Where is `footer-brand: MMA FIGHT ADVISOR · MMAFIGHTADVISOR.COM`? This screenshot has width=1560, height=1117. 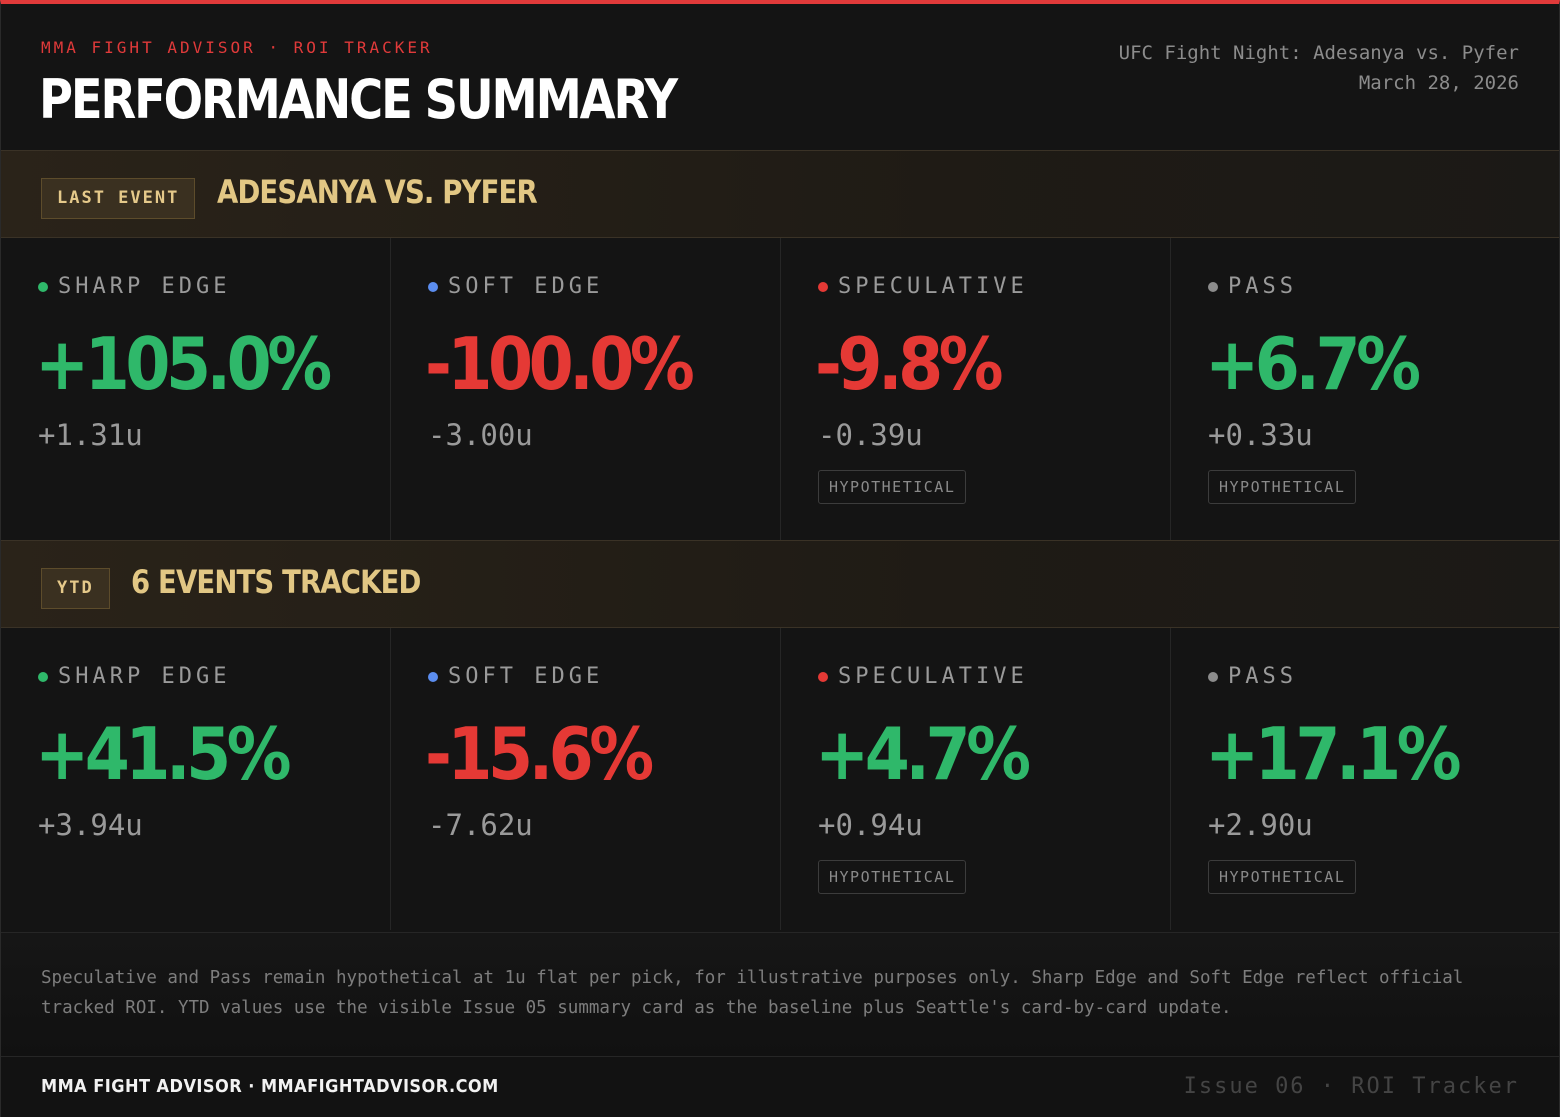
footer-brand: MMA FIGHT ADVISOR · MMAFIGHTADVISOR.COM is located at coordinates (270, 1086).